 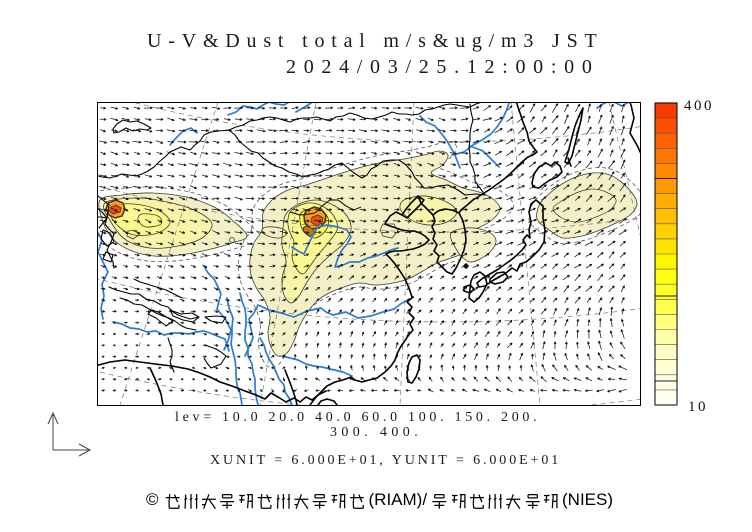 I want to click on svg-text: (RIAM)/, so click(x=398, y=499).